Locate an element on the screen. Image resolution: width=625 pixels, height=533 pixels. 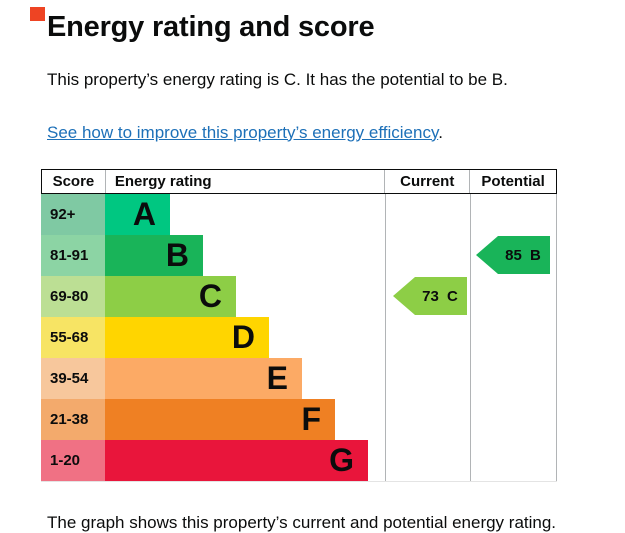
band-letter-a: A is located at coordinates (144, 214).